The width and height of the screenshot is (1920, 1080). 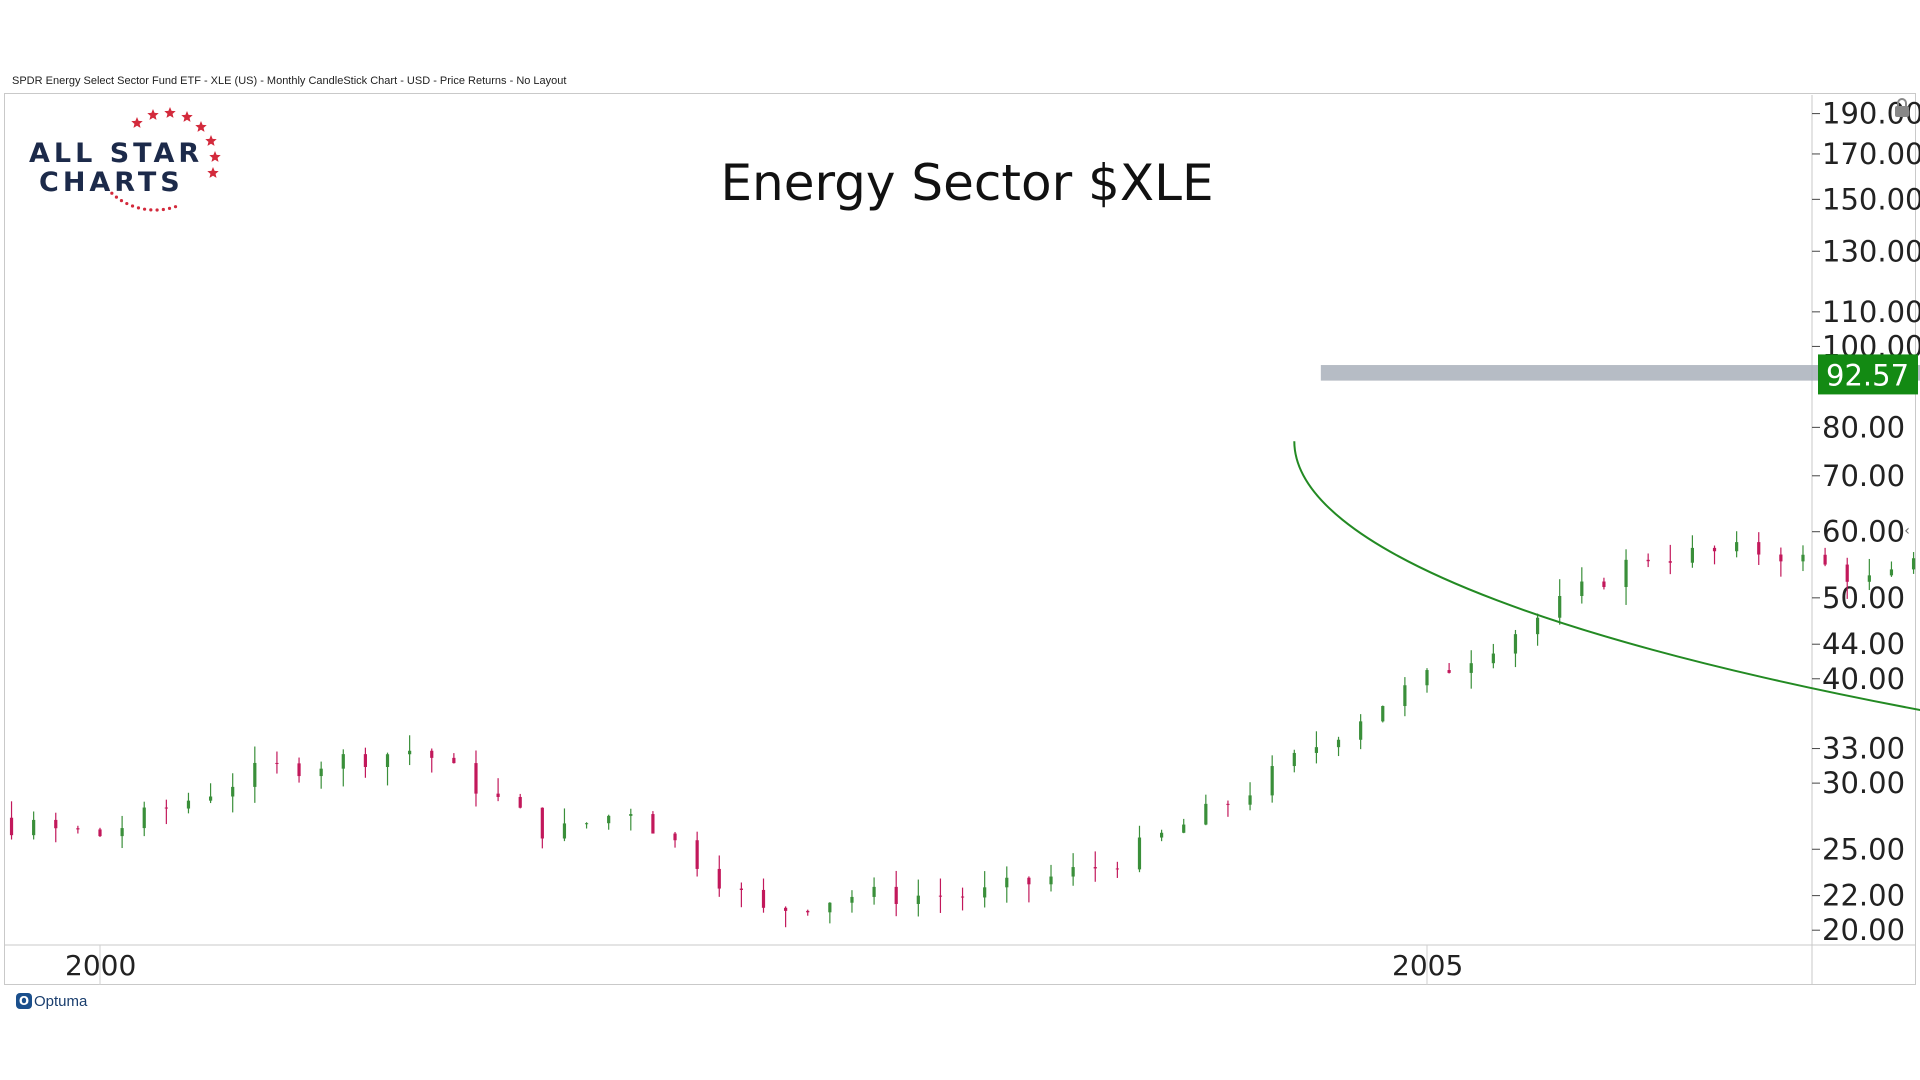 What do you see at coordinates (1907, 531) in the screenshot?
I see `chevron-left-icon: ‹` at bounding box center [1907, 531].